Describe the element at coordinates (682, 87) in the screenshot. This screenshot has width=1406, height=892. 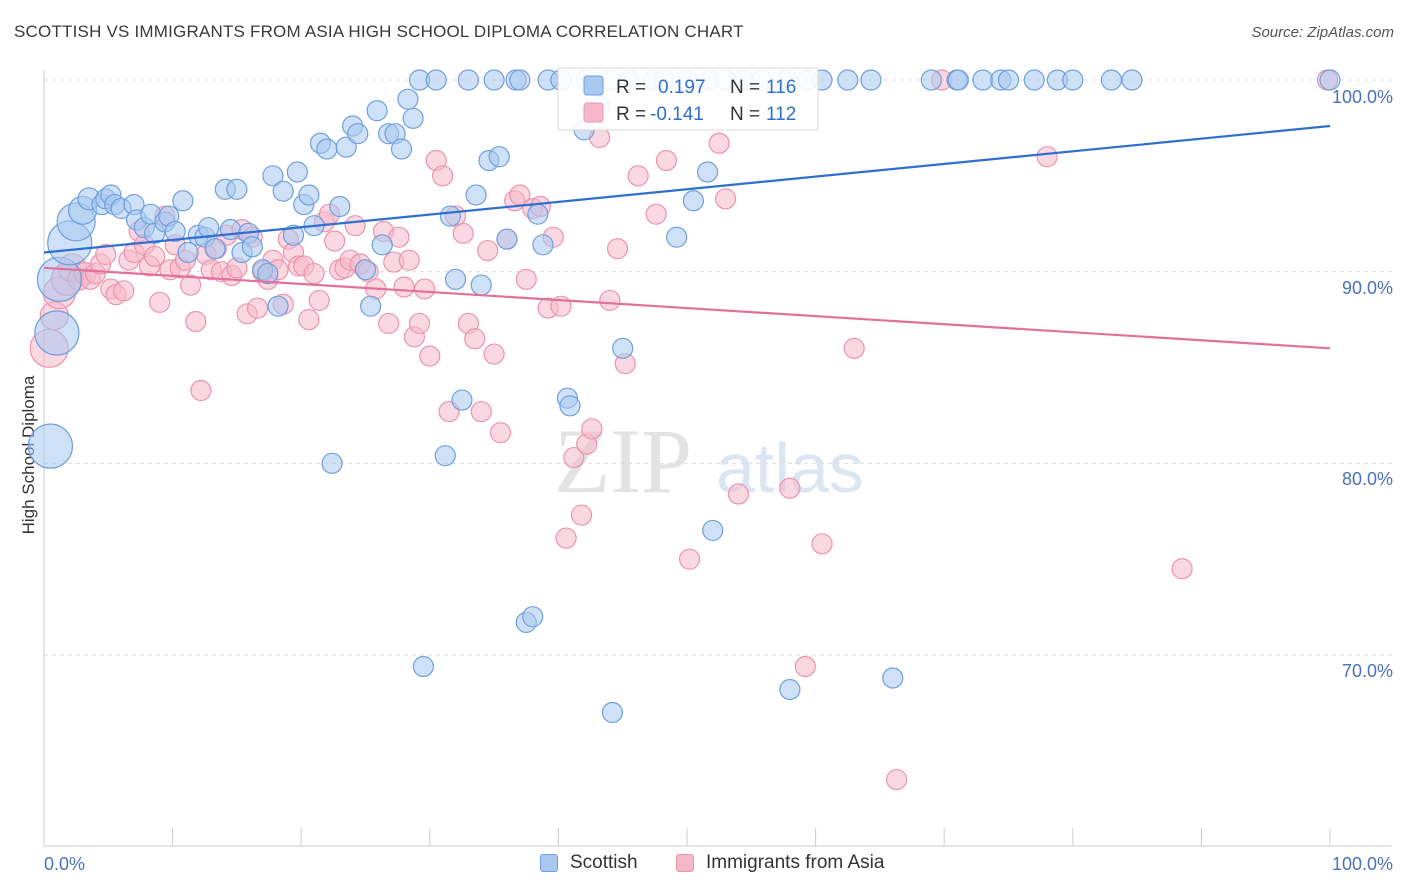
I see `legend-r-value-1: 0.197` at that location.